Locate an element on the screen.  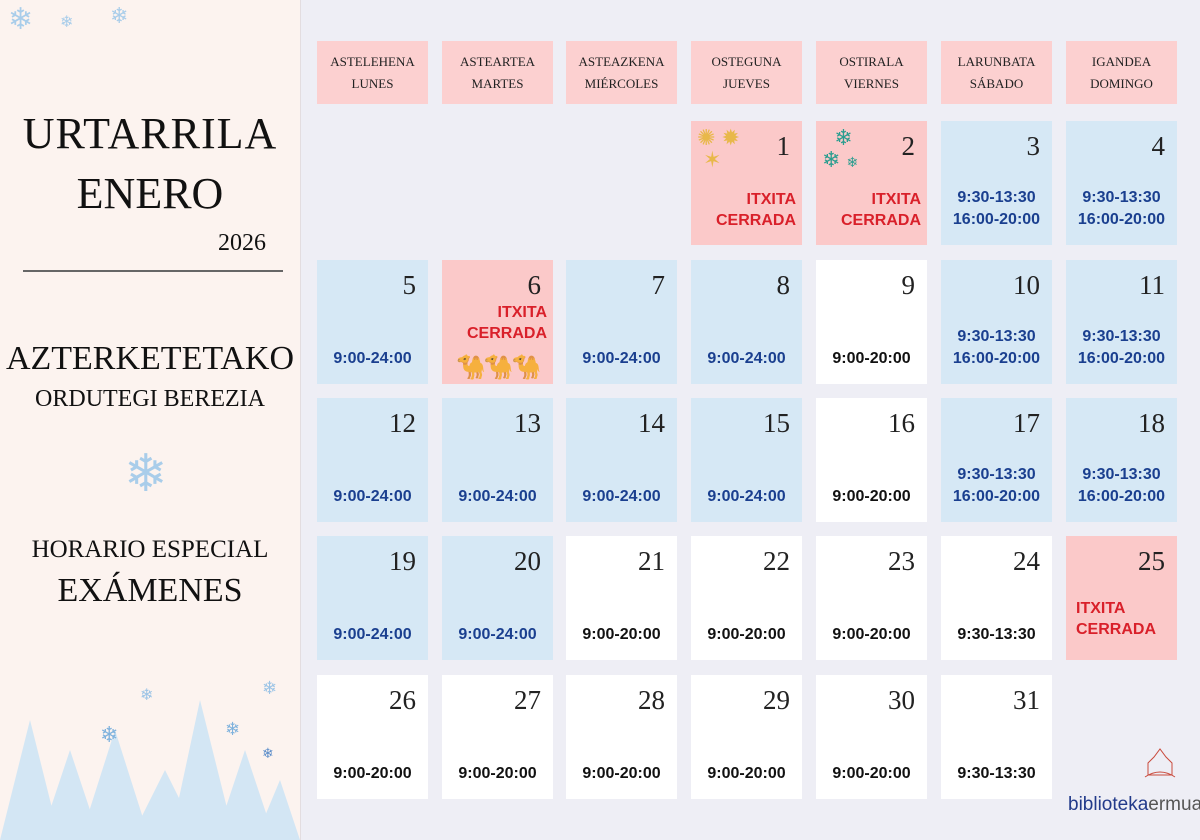
subtitle-eu-2: ORDUTEGI BEREZIA is located at coordinates (150, 399).